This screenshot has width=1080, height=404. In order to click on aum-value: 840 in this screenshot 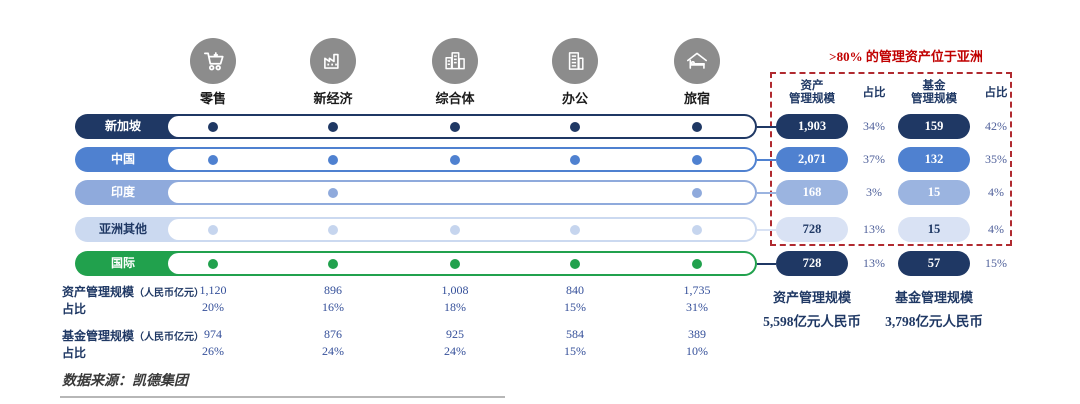, I will do `click(575, 290)`.